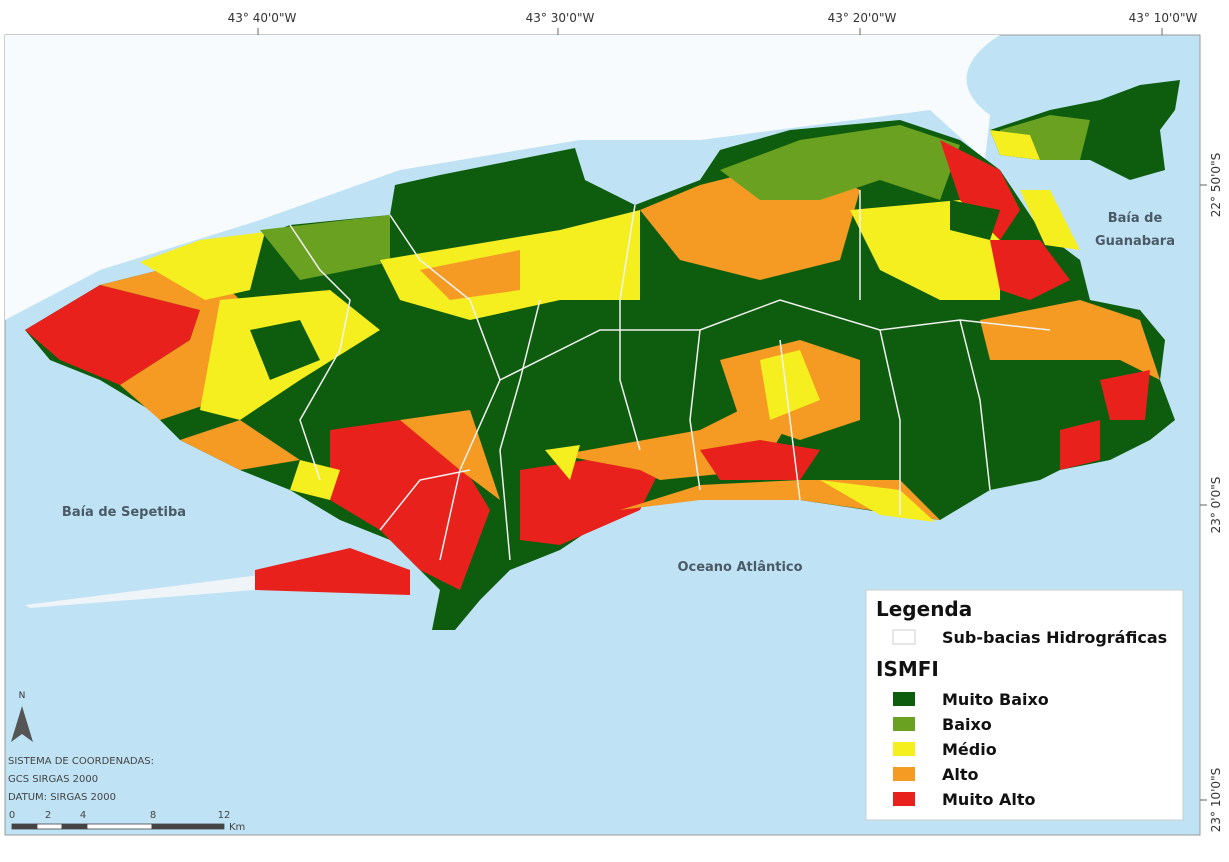  I want to click on graticule-top-label: 43° 40'0"W, so click(262, 18).